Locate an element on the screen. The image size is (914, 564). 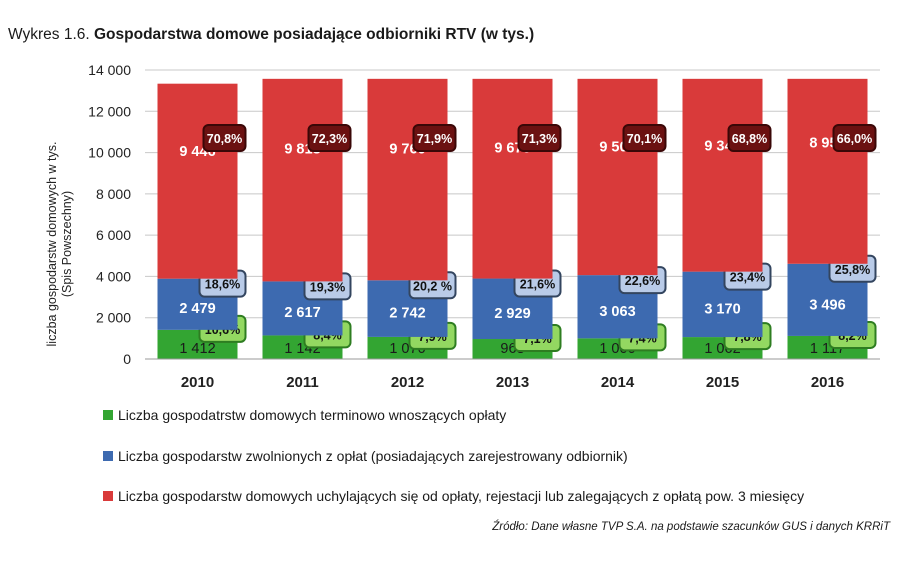
x-tick-label: 2014 is located at coordinates (618, 382).